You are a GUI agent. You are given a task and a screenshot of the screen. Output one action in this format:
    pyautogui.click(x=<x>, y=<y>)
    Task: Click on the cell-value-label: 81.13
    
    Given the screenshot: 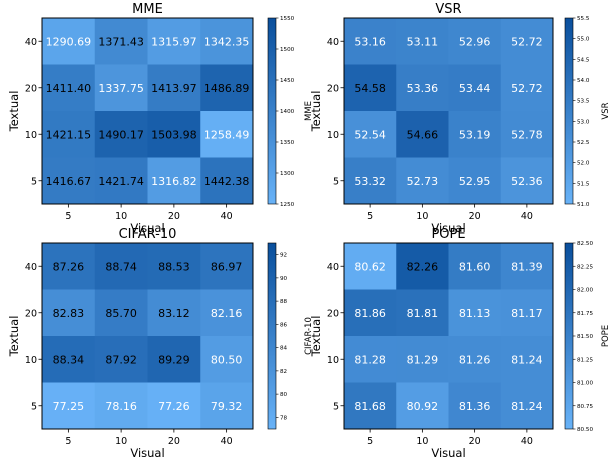 What is the action you would take?
    pyautogui.click(x=475, y=313)
    